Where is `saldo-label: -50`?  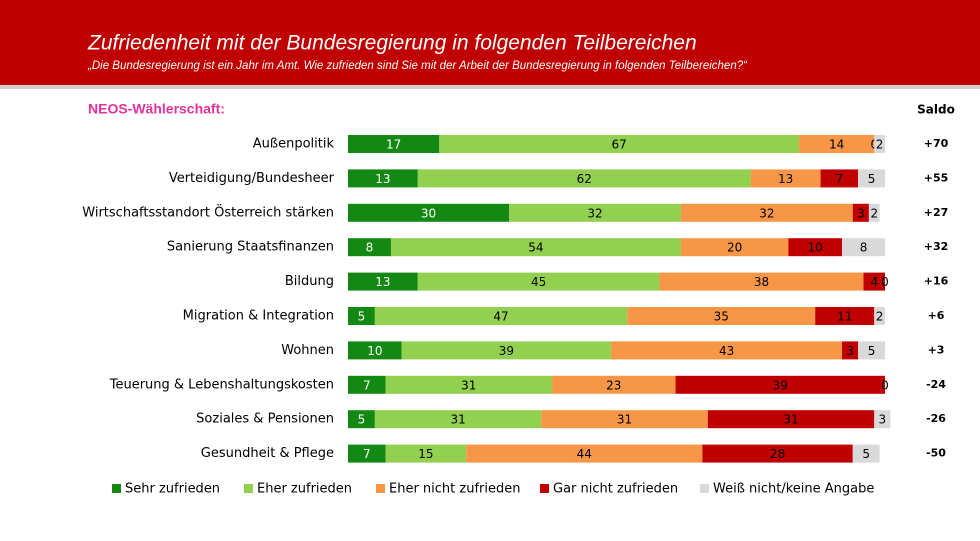 saldo-label: -50 is located at coordinates (936, 453).